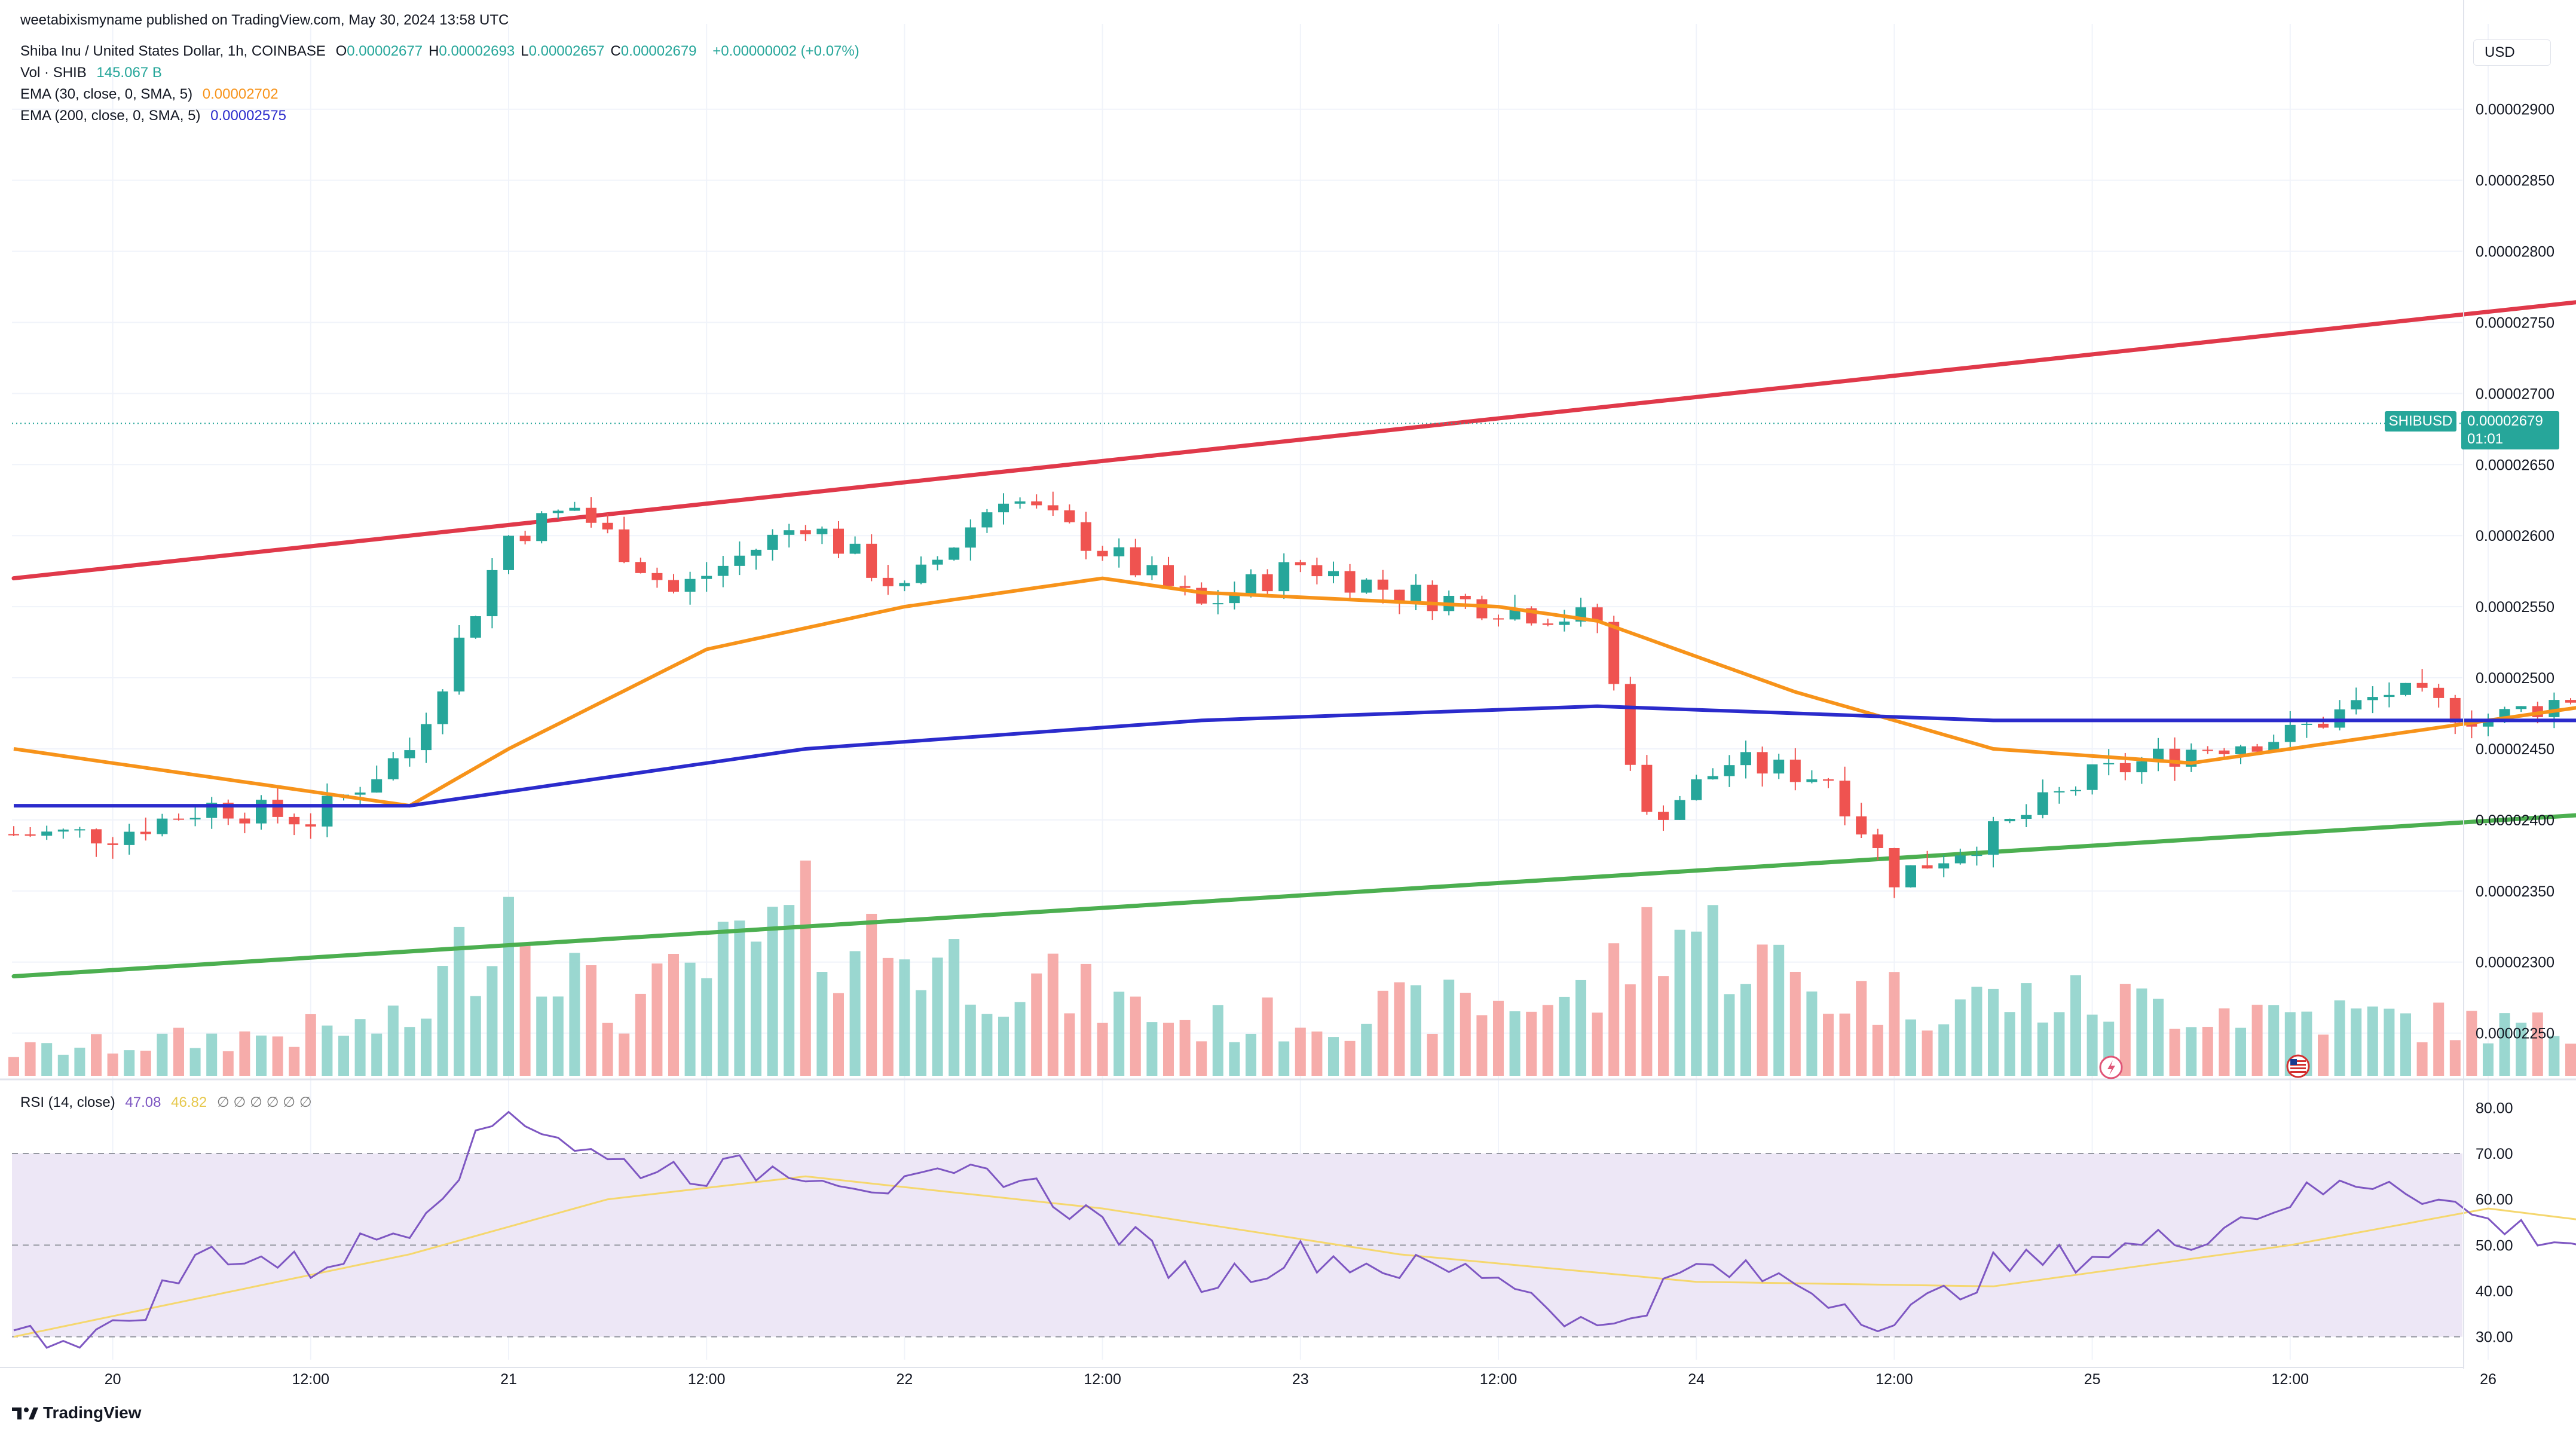 The height and width of the screenshot is (1432, 2576). What do you see at coordinates (2494, 1291) in the screenshot?
I see `rsi-tick-label: 40.00` at bounding box center [2494, 1291].